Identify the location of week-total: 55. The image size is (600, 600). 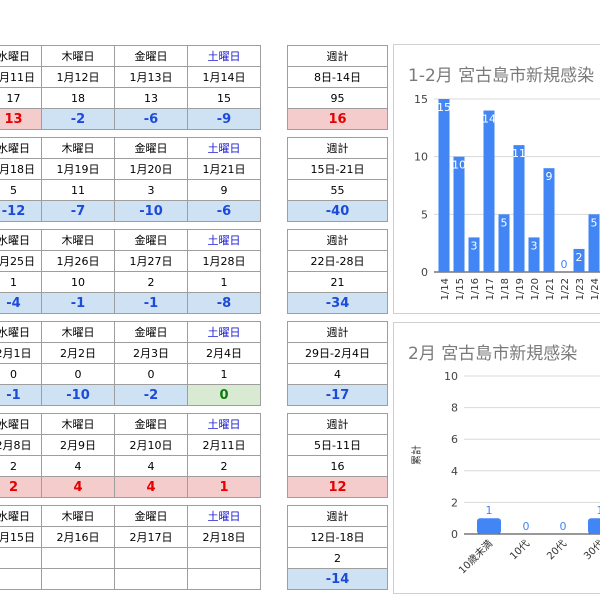
(337, 190).